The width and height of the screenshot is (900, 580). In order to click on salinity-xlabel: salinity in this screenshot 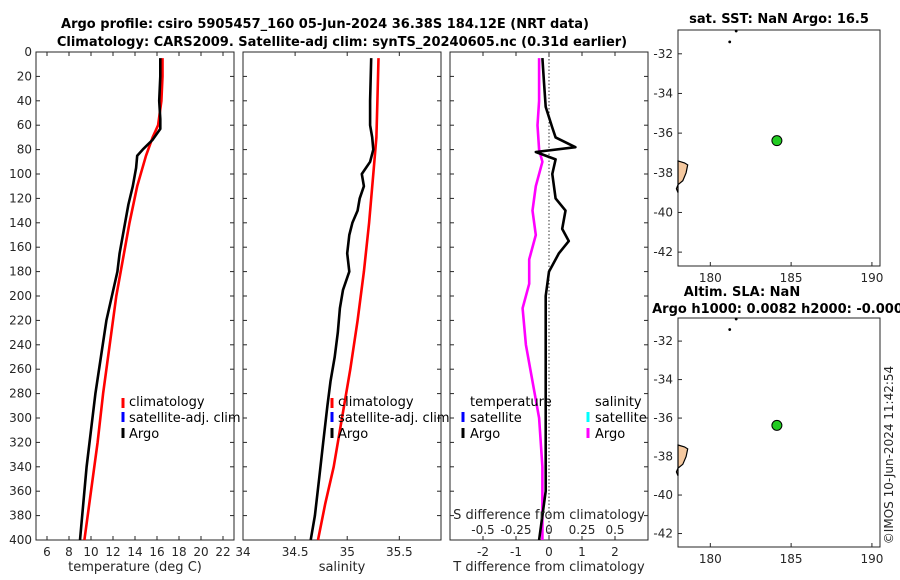, I will do `click(342, 567)`.